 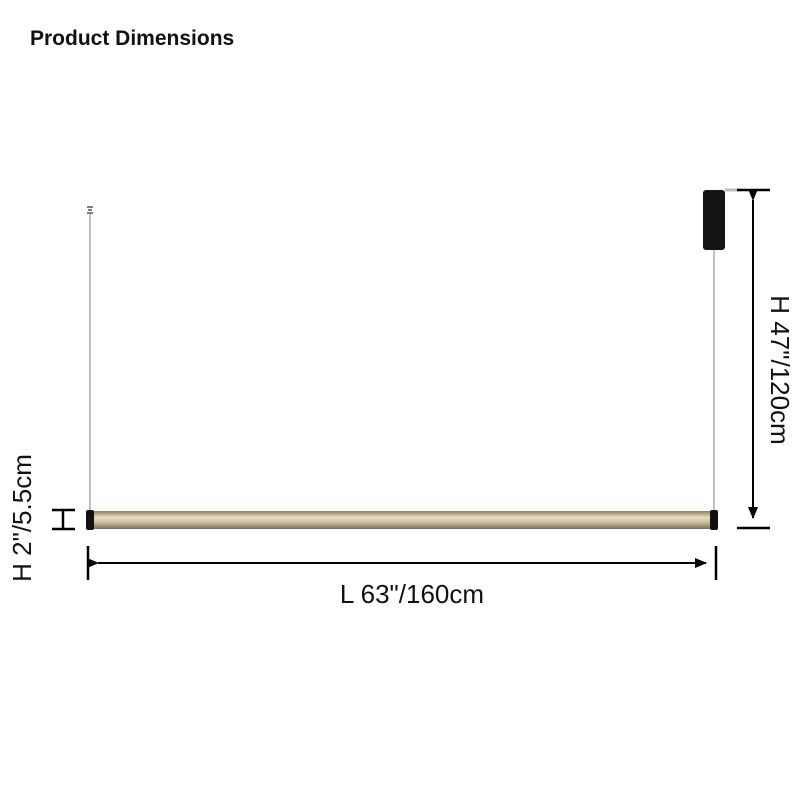 What do you see at coordinates (402, 563) in the screenshot?
I see `length-dimension` at bounding box center [402, 563].